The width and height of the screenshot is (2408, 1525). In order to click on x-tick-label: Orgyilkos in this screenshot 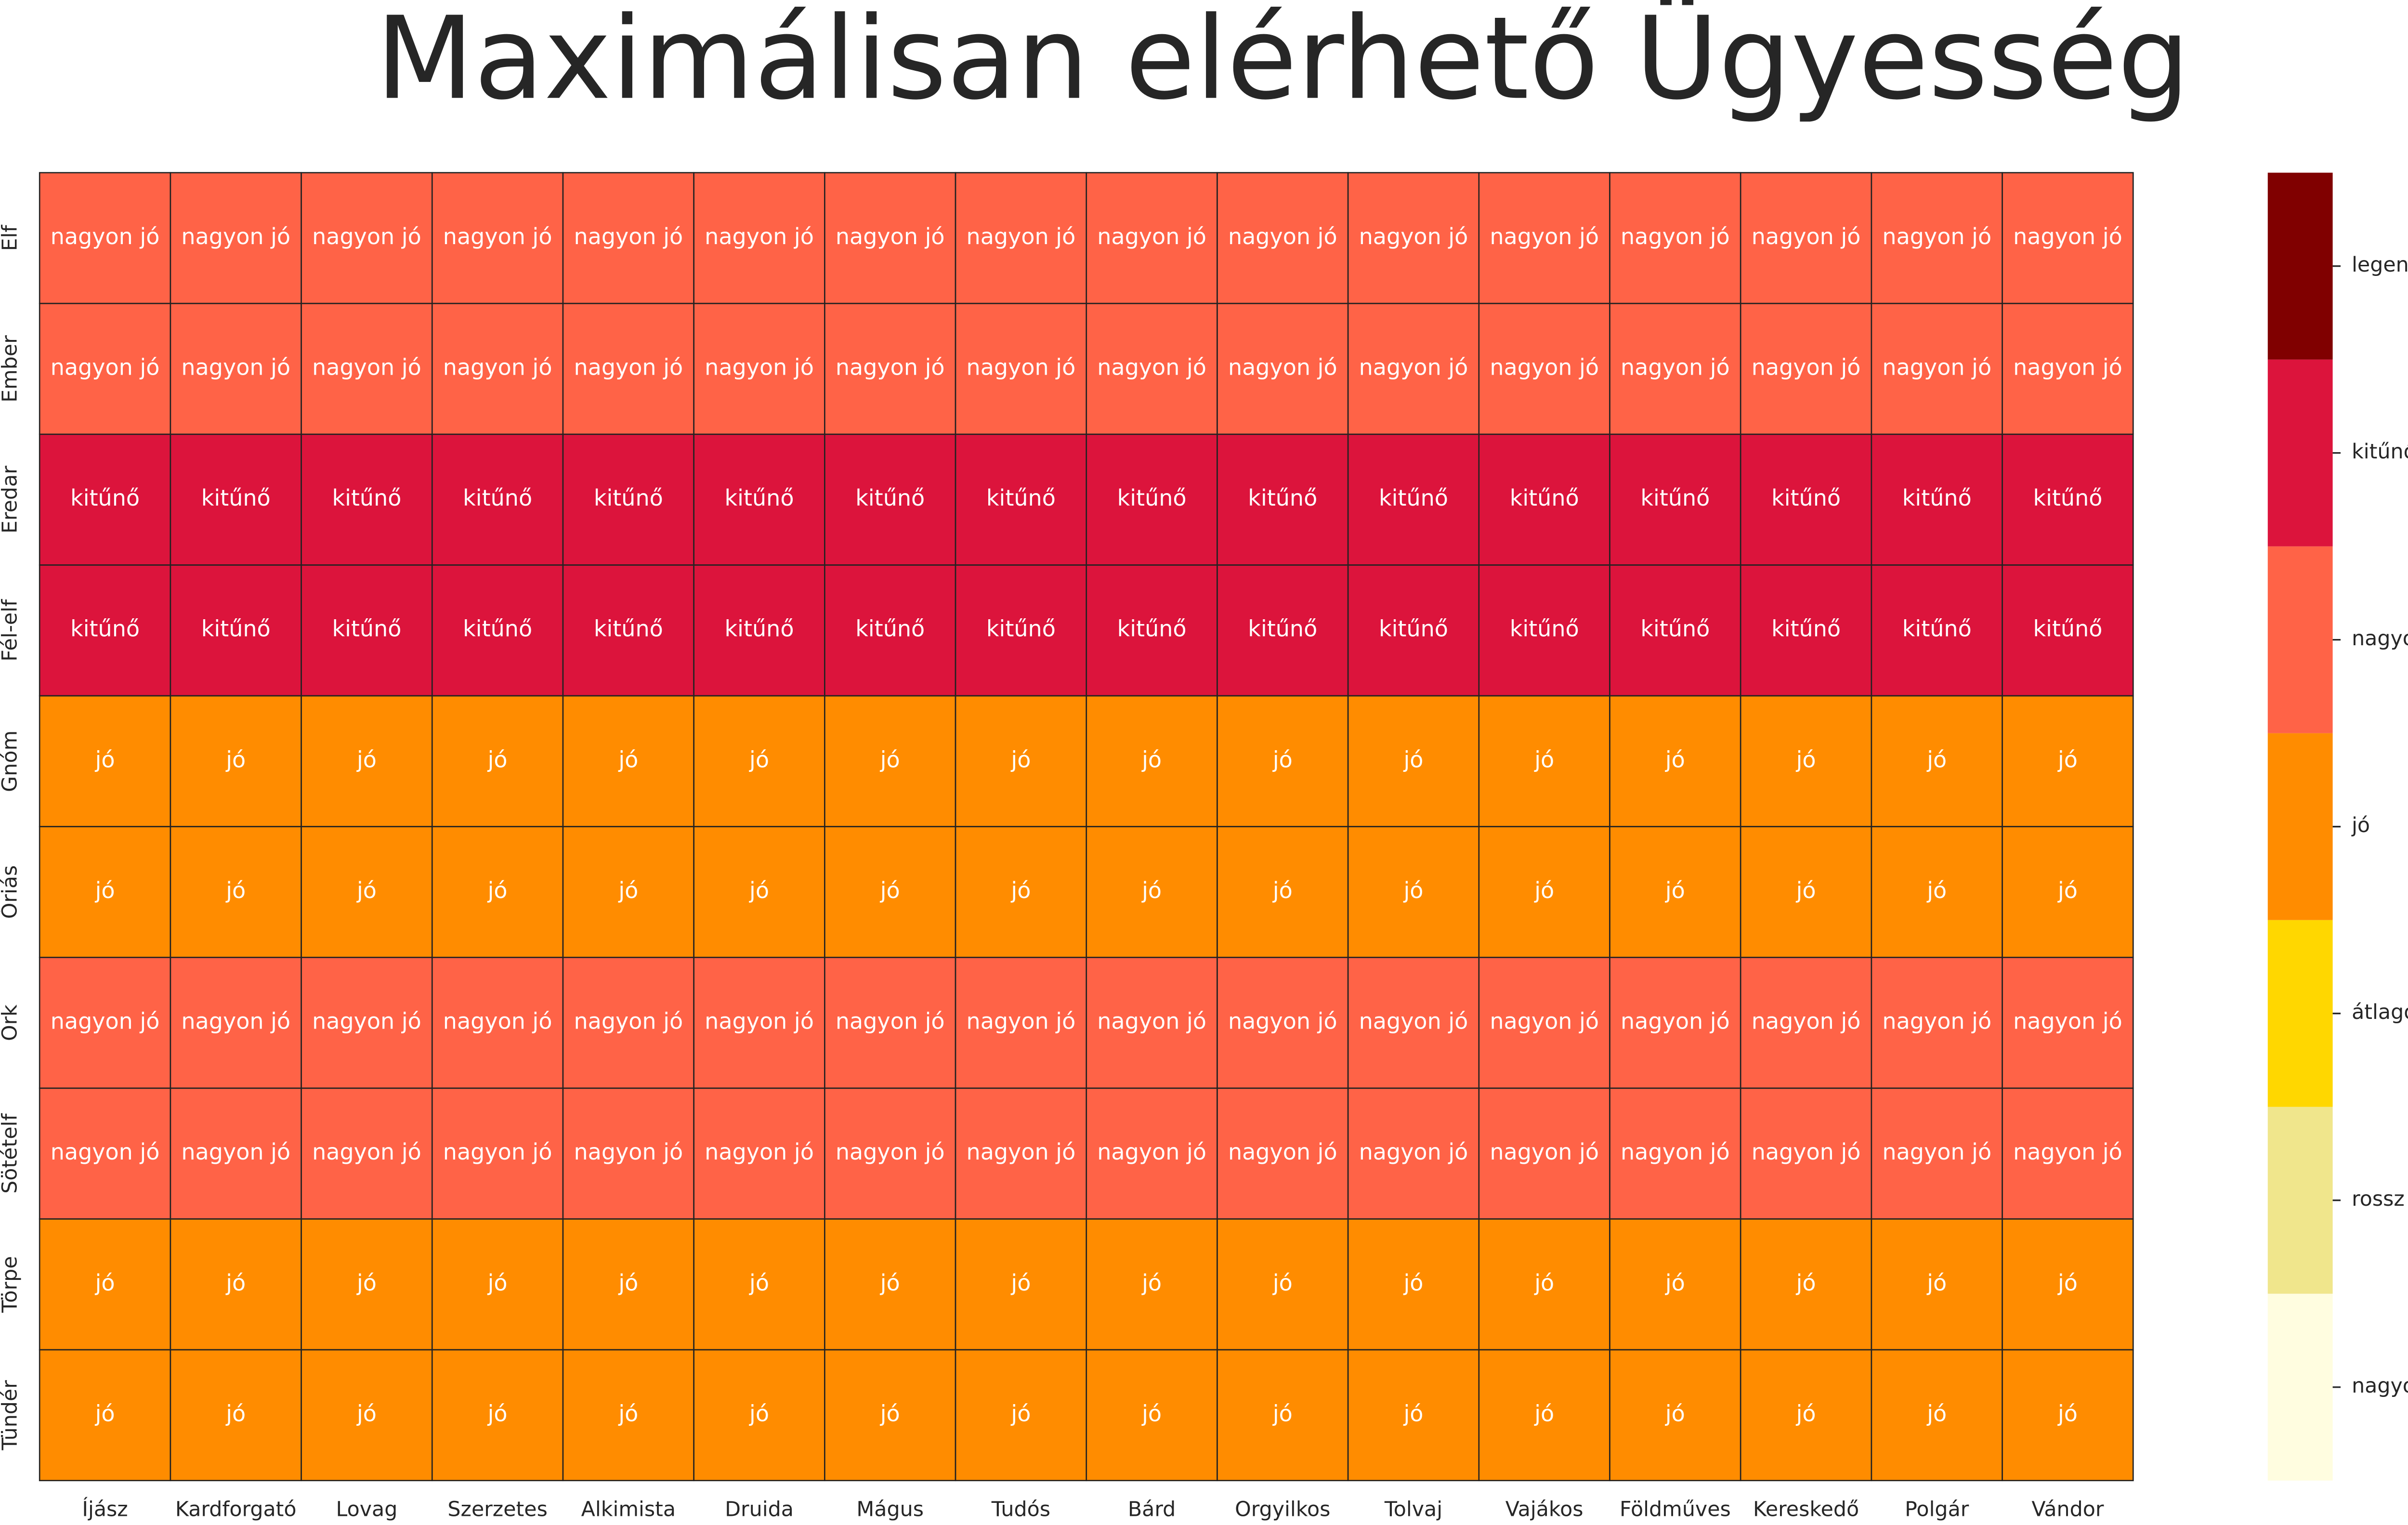, I will do `click(1282, 1510)`.